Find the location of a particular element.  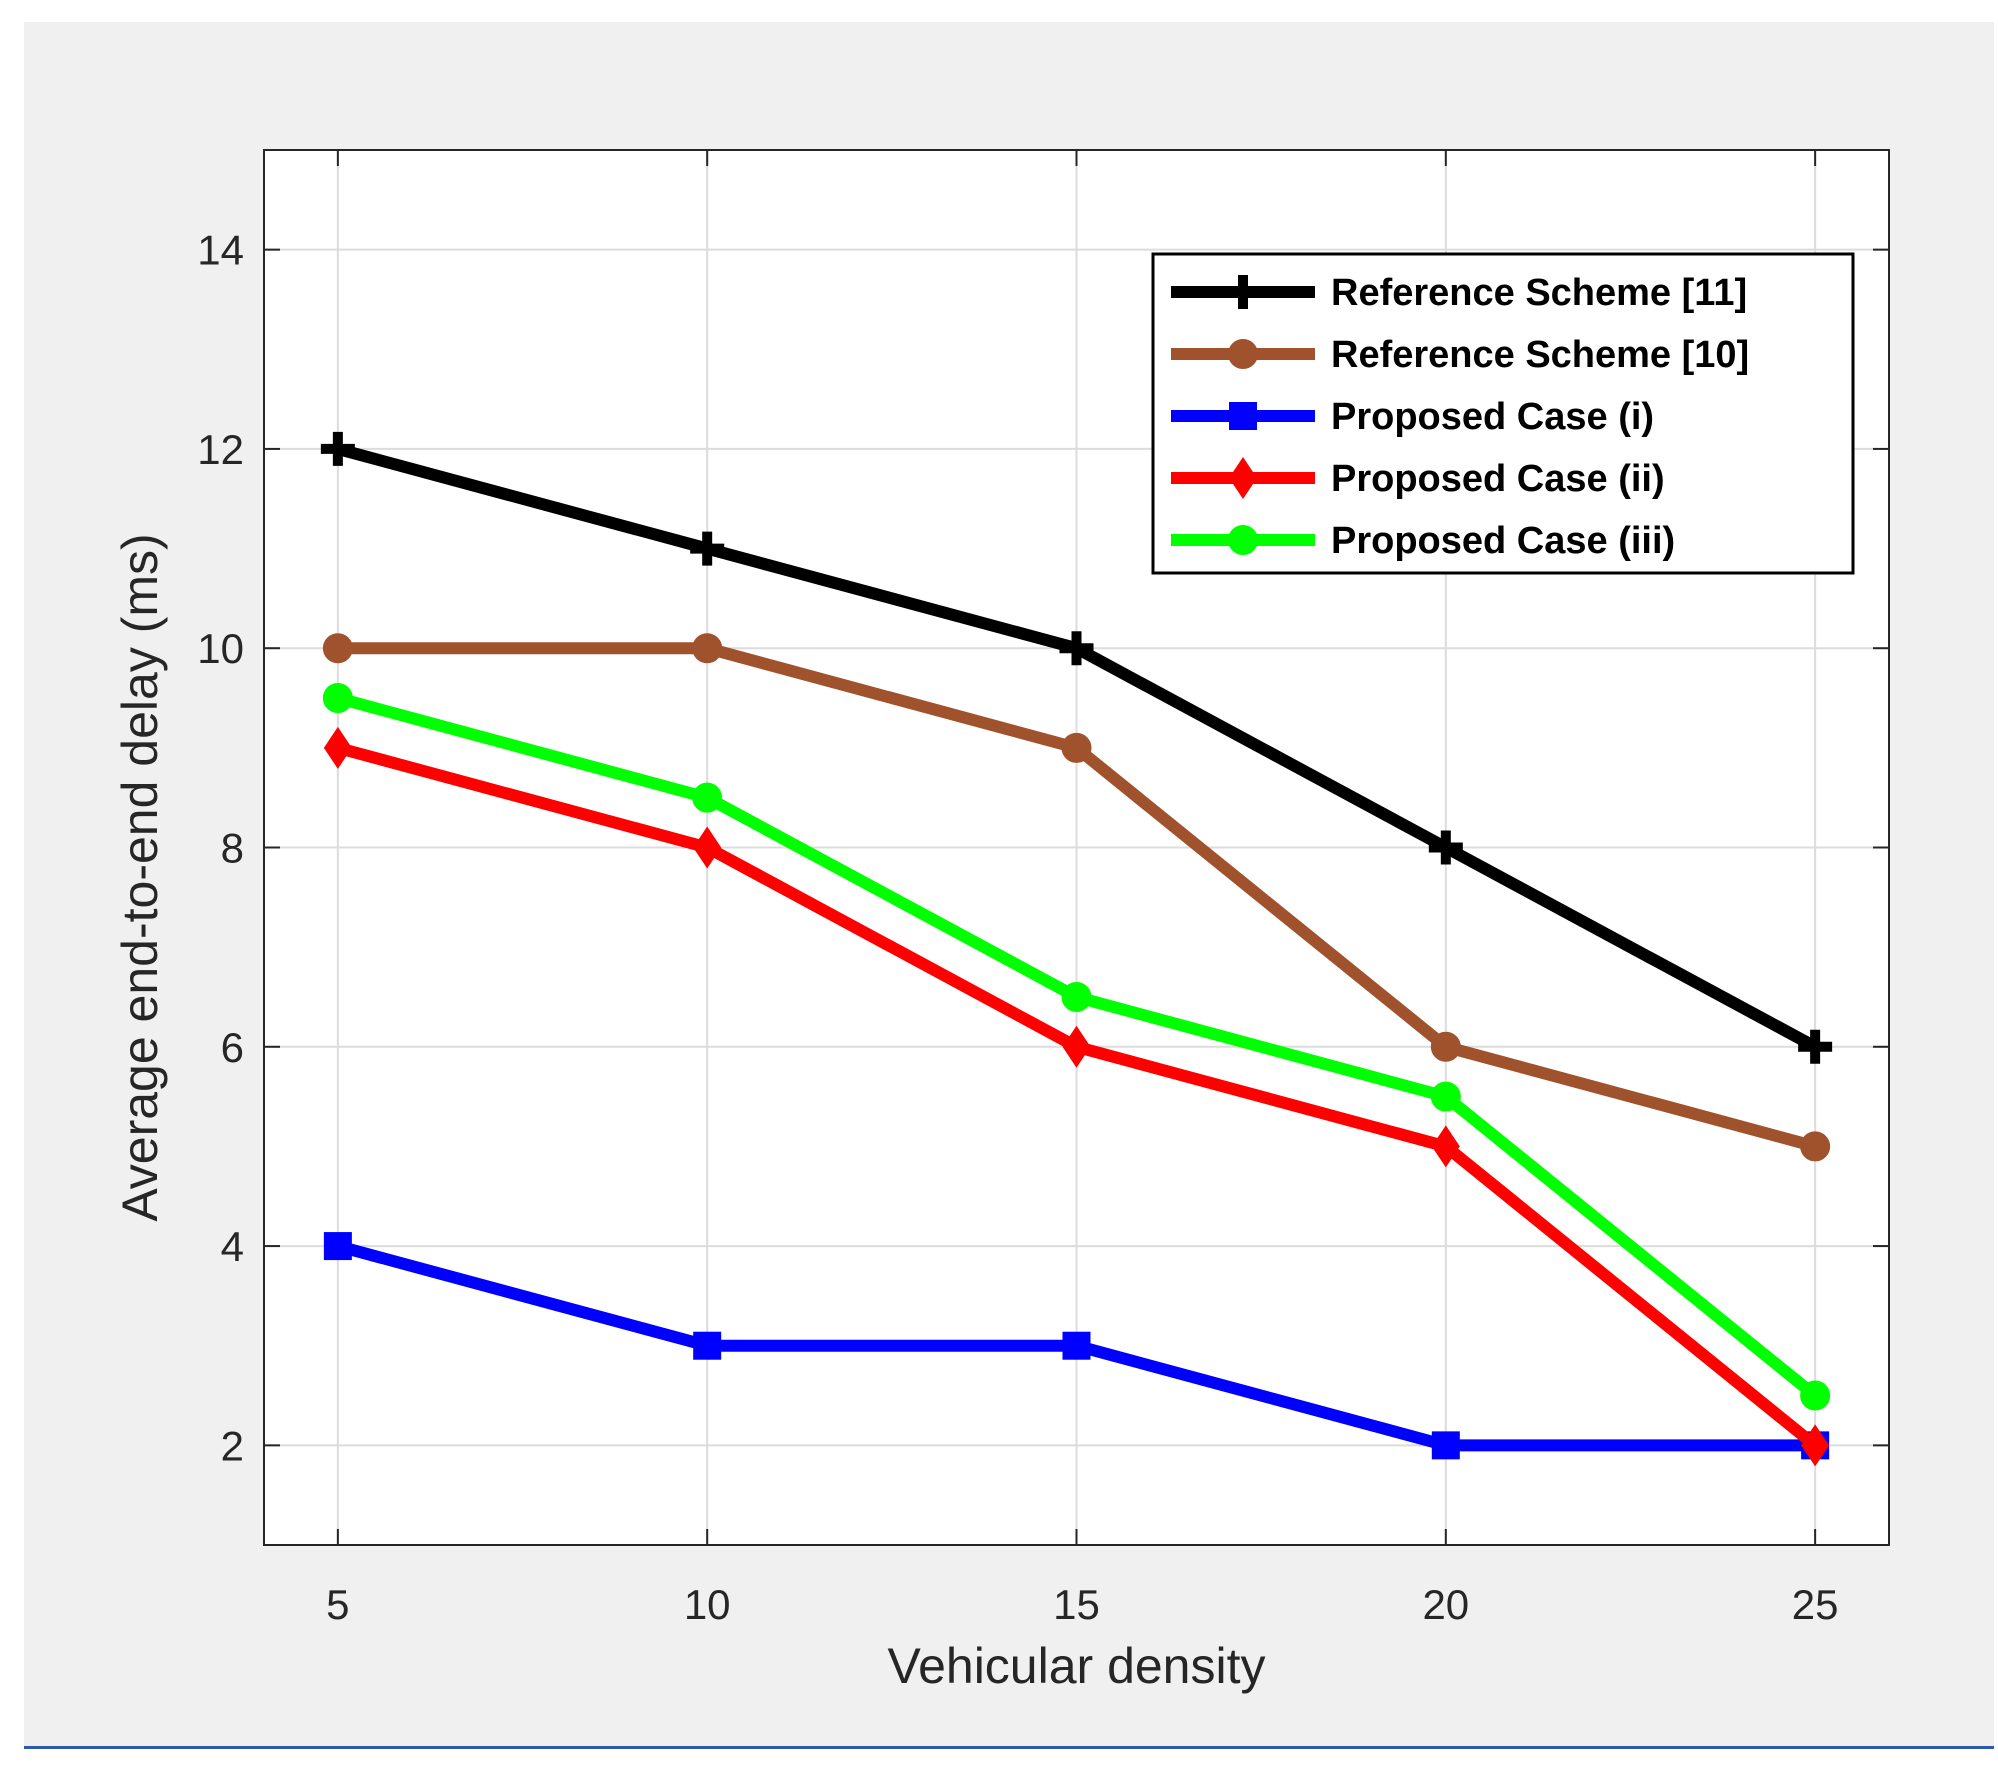

y-tick-label: 14 is located at coordinates (220, 250).